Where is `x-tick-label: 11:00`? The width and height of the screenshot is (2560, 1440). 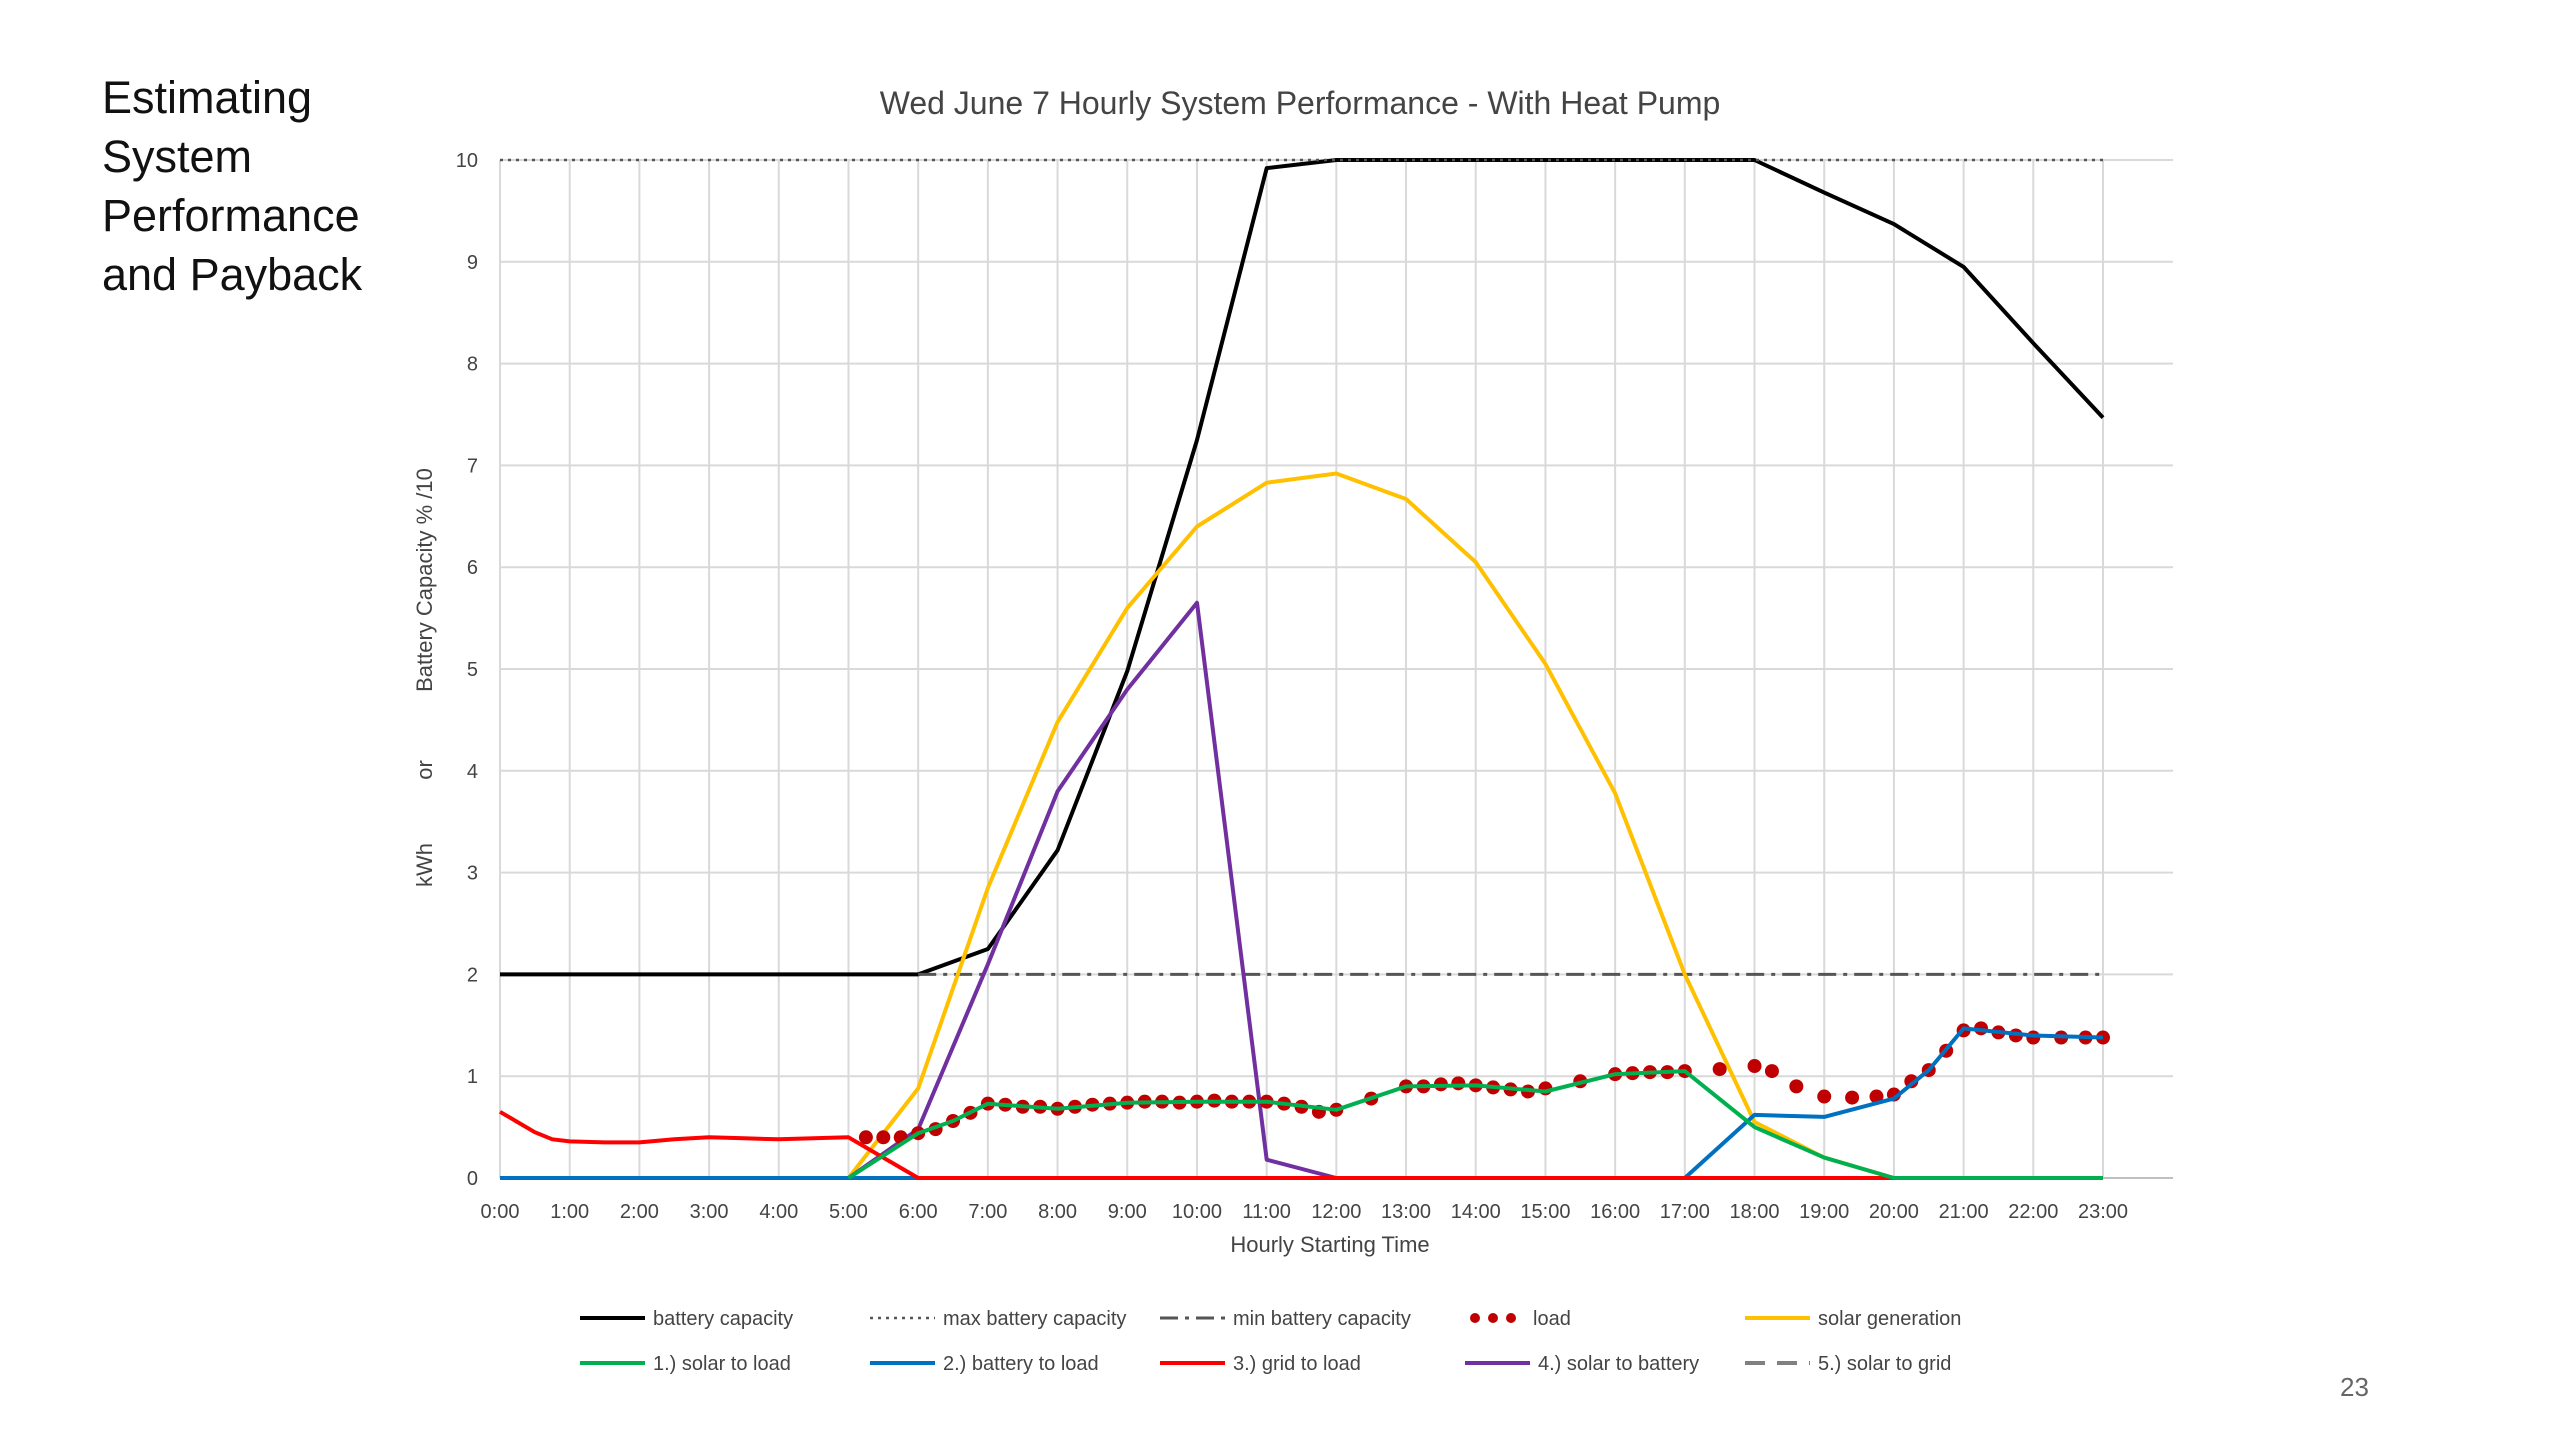
x-tick-label: 11:00 is located at coordinates (1266, 1212).